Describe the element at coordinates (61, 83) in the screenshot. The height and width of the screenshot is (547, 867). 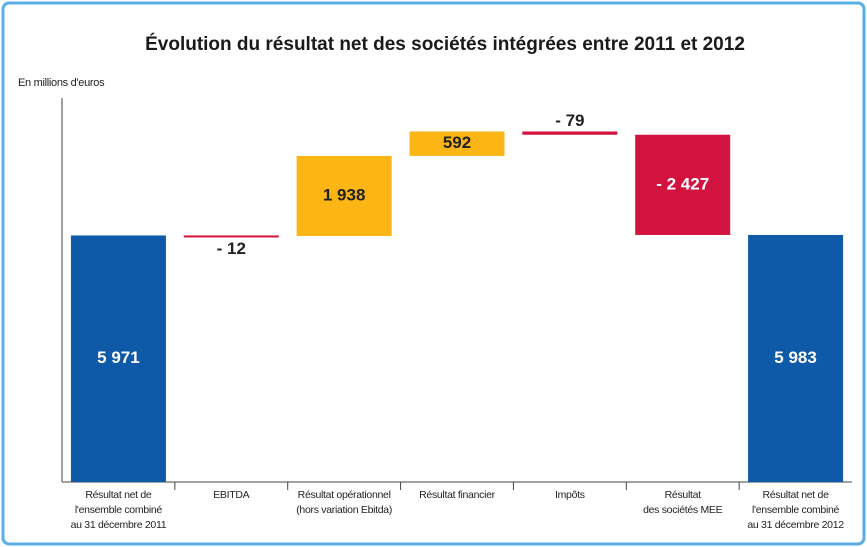
I see `y-axis-label: En millions d'euros` at that location.